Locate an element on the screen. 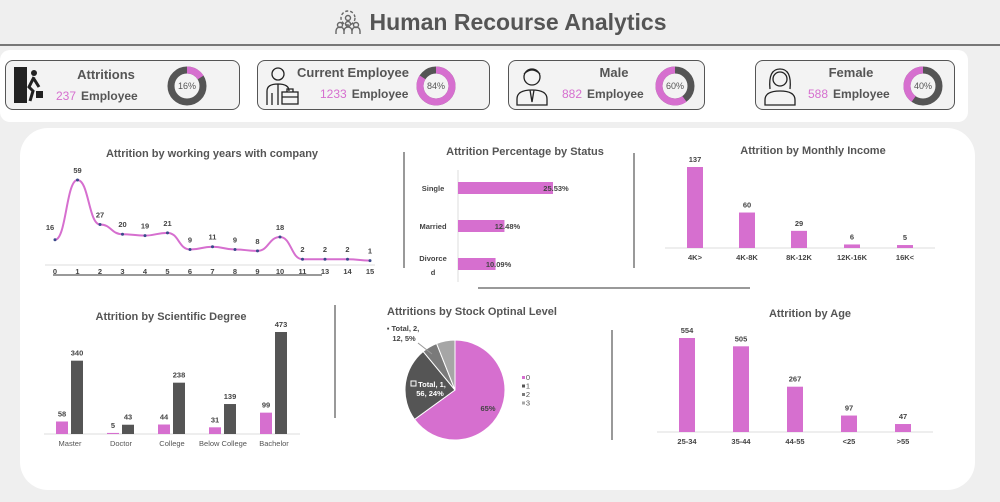 The width and height of the screenshot is (1000, 502). x-tick-label: Master is located at coordinates (70, 443).